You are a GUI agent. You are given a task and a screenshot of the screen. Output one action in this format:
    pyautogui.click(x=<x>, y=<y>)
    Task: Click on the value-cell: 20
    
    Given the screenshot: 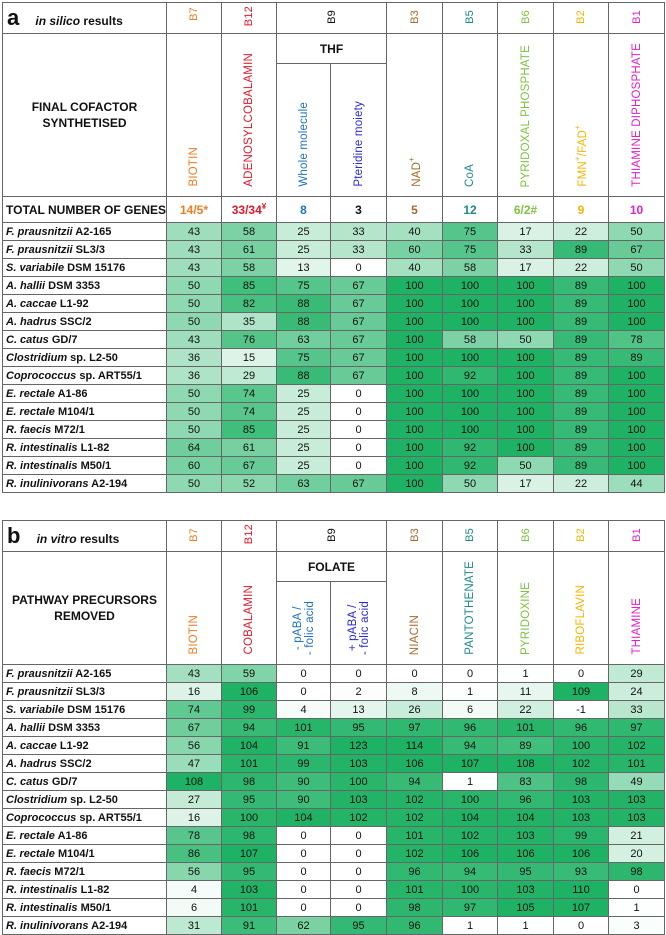 What is the action you would take?
    pyautogui.click(x=636, y=853)
    